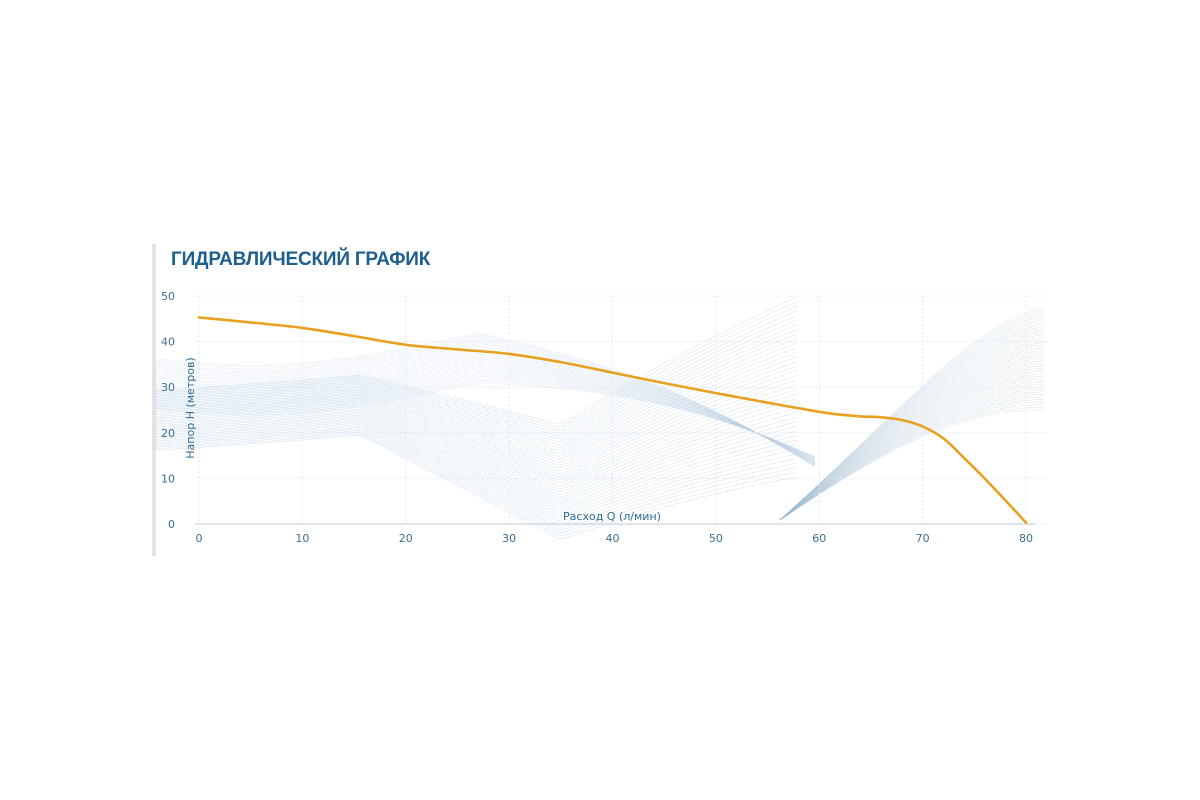  Describe the element at coordinates (716, 538) in the screenshot. I see `x-tick-label: 50` at that location.